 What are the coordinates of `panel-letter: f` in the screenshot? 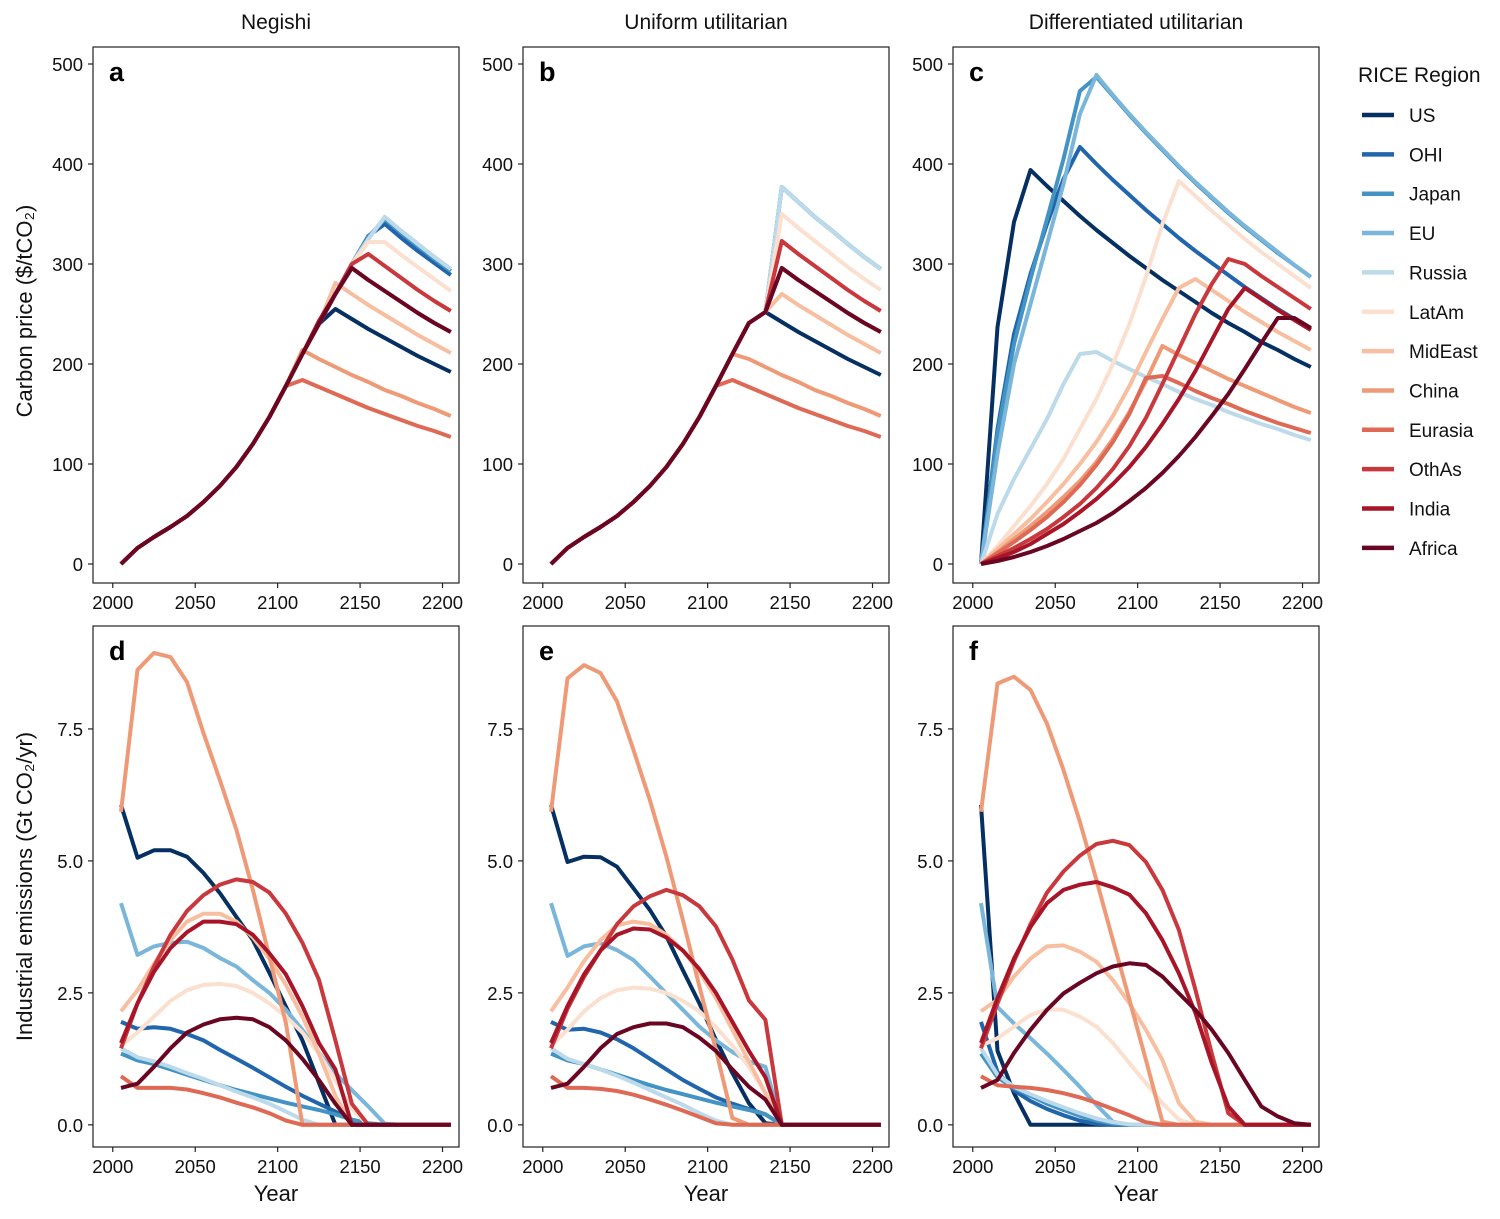 It's located at (974, 651).